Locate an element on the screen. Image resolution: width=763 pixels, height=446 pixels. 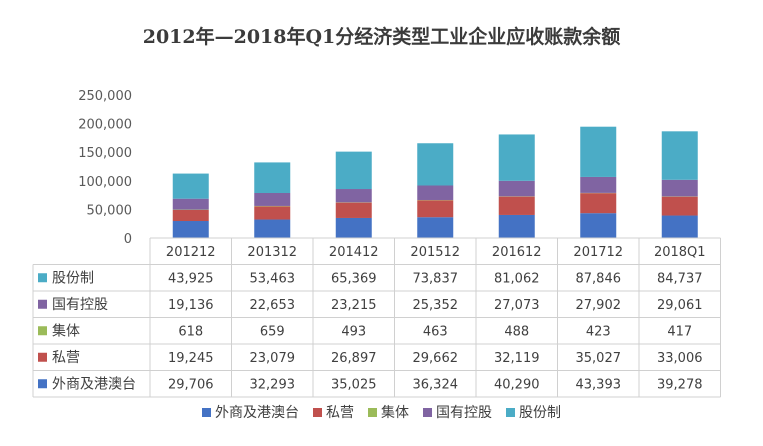
legend-label: 集体 is located at coordinates (395, 413).